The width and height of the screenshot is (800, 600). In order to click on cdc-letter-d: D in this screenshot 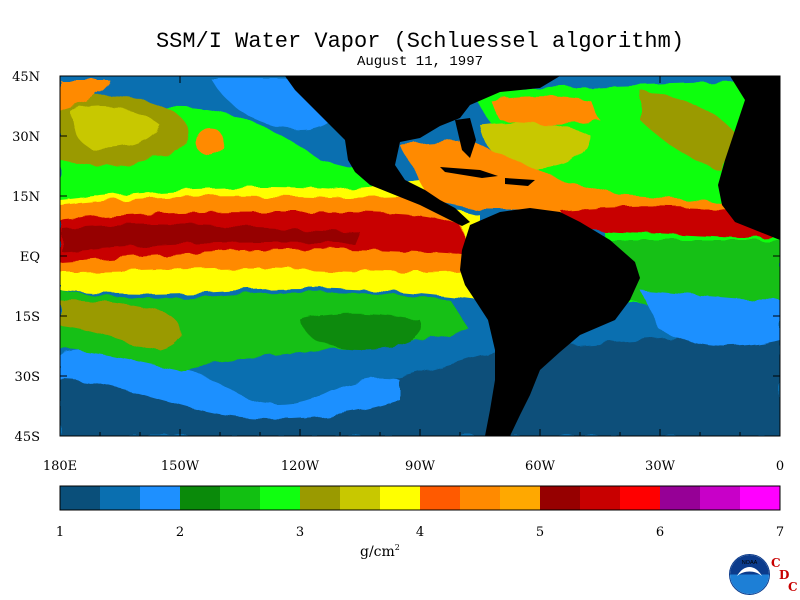, I will do `click(784, 575)`.